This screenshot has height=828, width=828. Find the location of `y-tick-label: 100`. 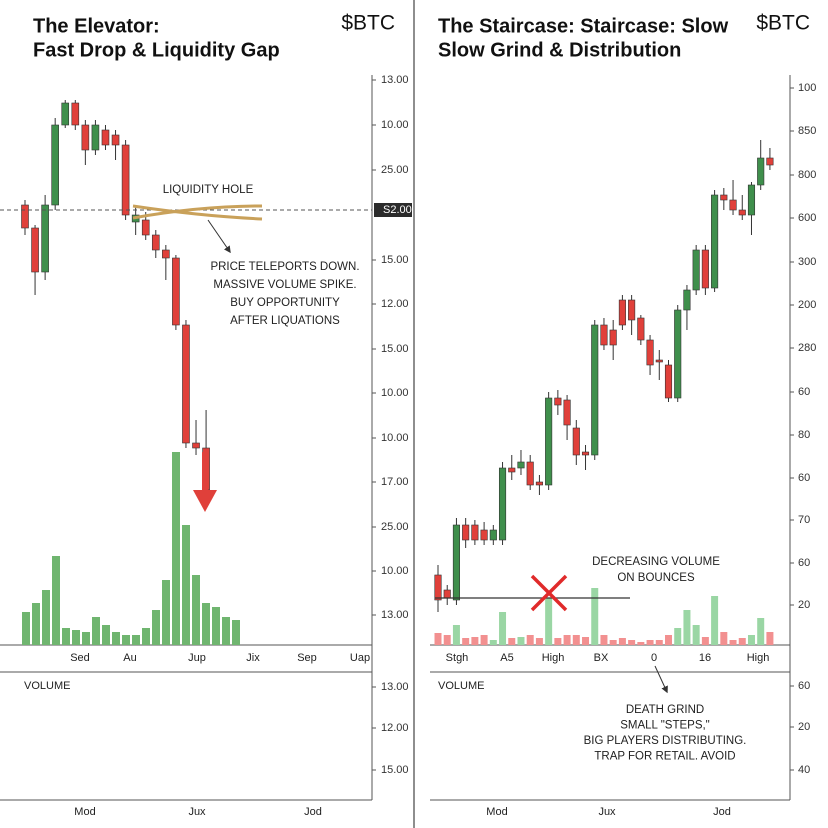

y-tick-label: 100 is located at coordinates (807, 88).